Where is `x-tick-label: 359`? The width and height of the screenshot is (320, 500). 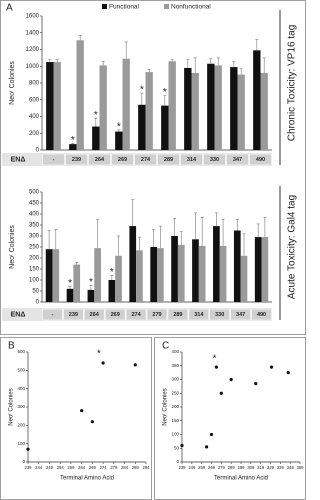 x-tick-label: 359 is located at coordinates (301, 467).